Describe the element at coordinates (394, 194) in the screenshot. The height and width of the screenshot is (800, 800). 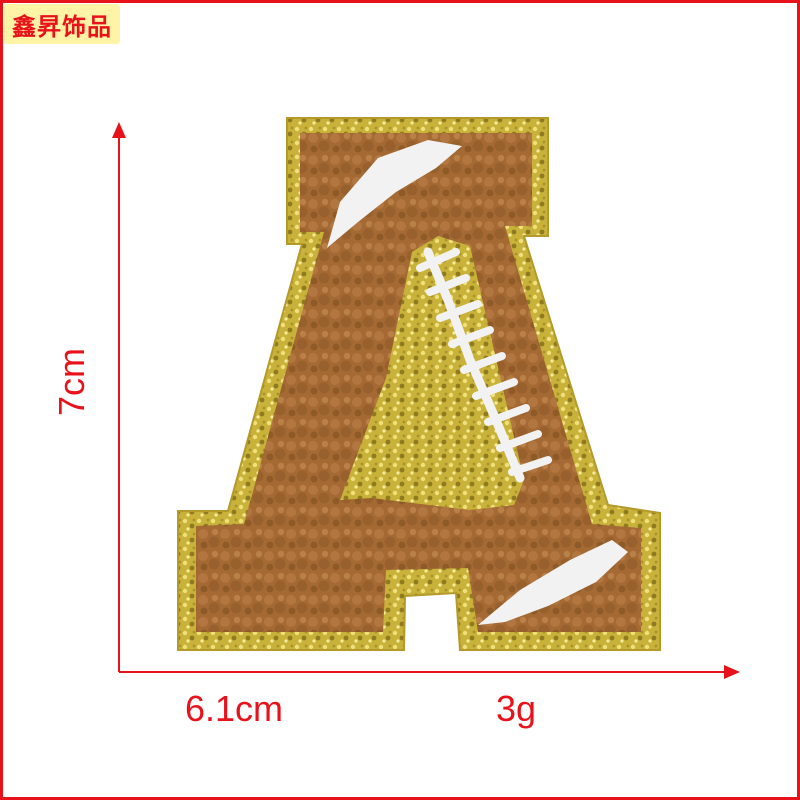
I see `football-stripe-top` at that location.